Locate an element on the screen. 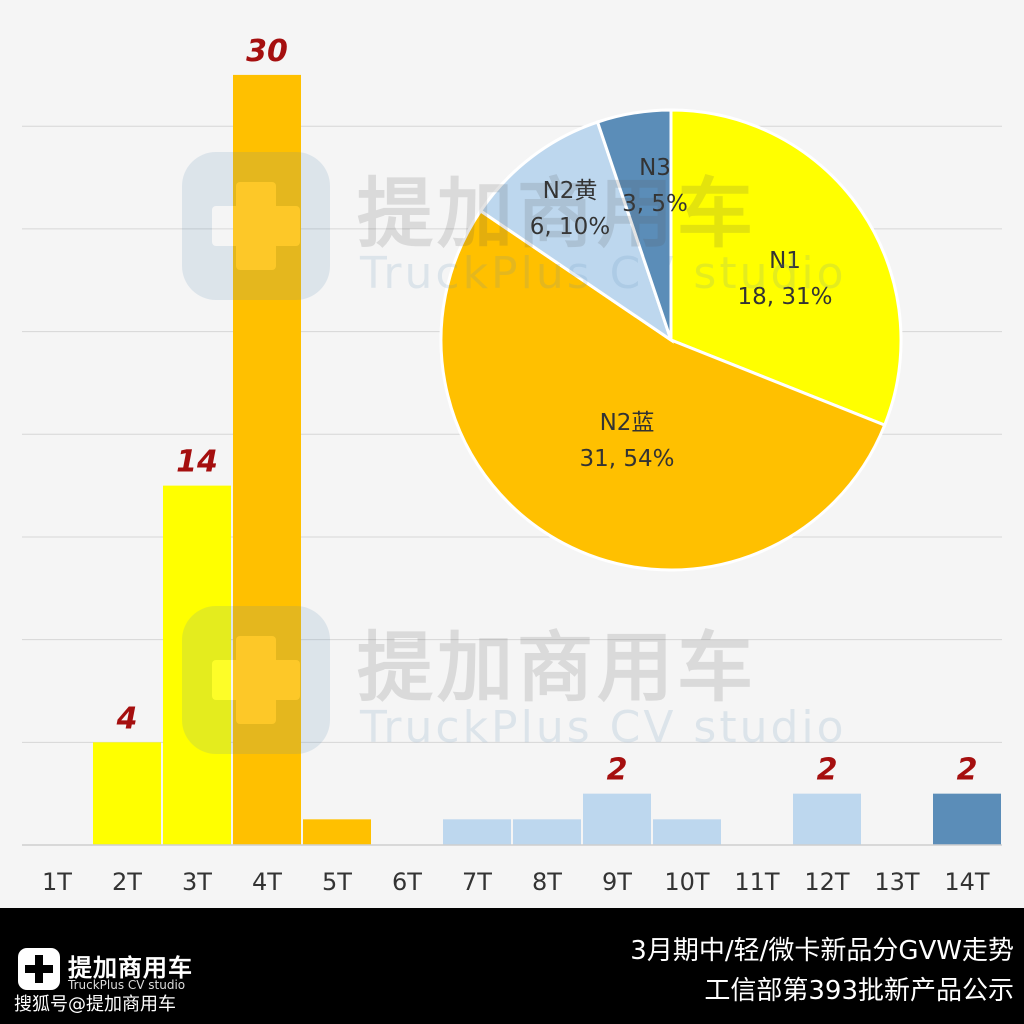 Image resolution: width=1024 pixels, height=1024 pixels. pie-label-name: N2黄 is located at coordinates (570, 191).